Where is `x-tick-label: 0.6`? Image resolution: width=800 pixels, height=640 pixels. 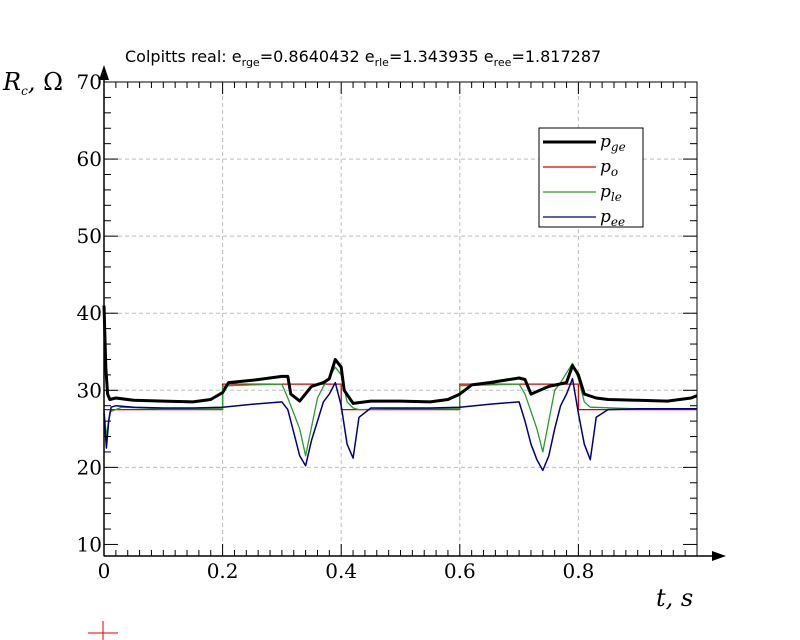
x-tick-label: 0.6 is located at coordinates (460, 571).